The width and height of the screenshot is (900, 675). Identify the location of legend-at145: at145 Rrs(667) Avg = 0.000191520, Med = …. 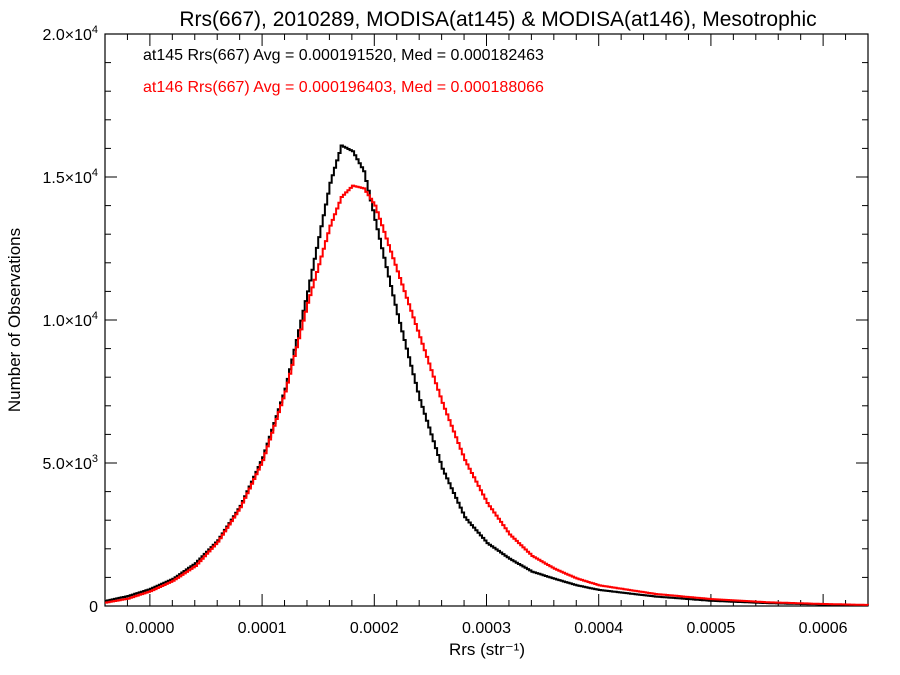
(343, 55).